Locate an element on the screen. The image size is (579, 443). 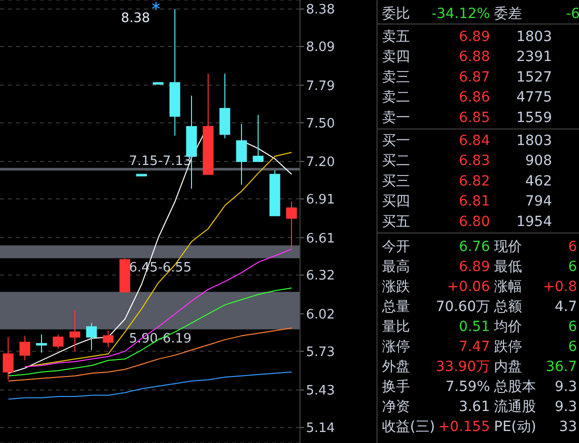
text: +0.155 is located at coordinates (464, 427).